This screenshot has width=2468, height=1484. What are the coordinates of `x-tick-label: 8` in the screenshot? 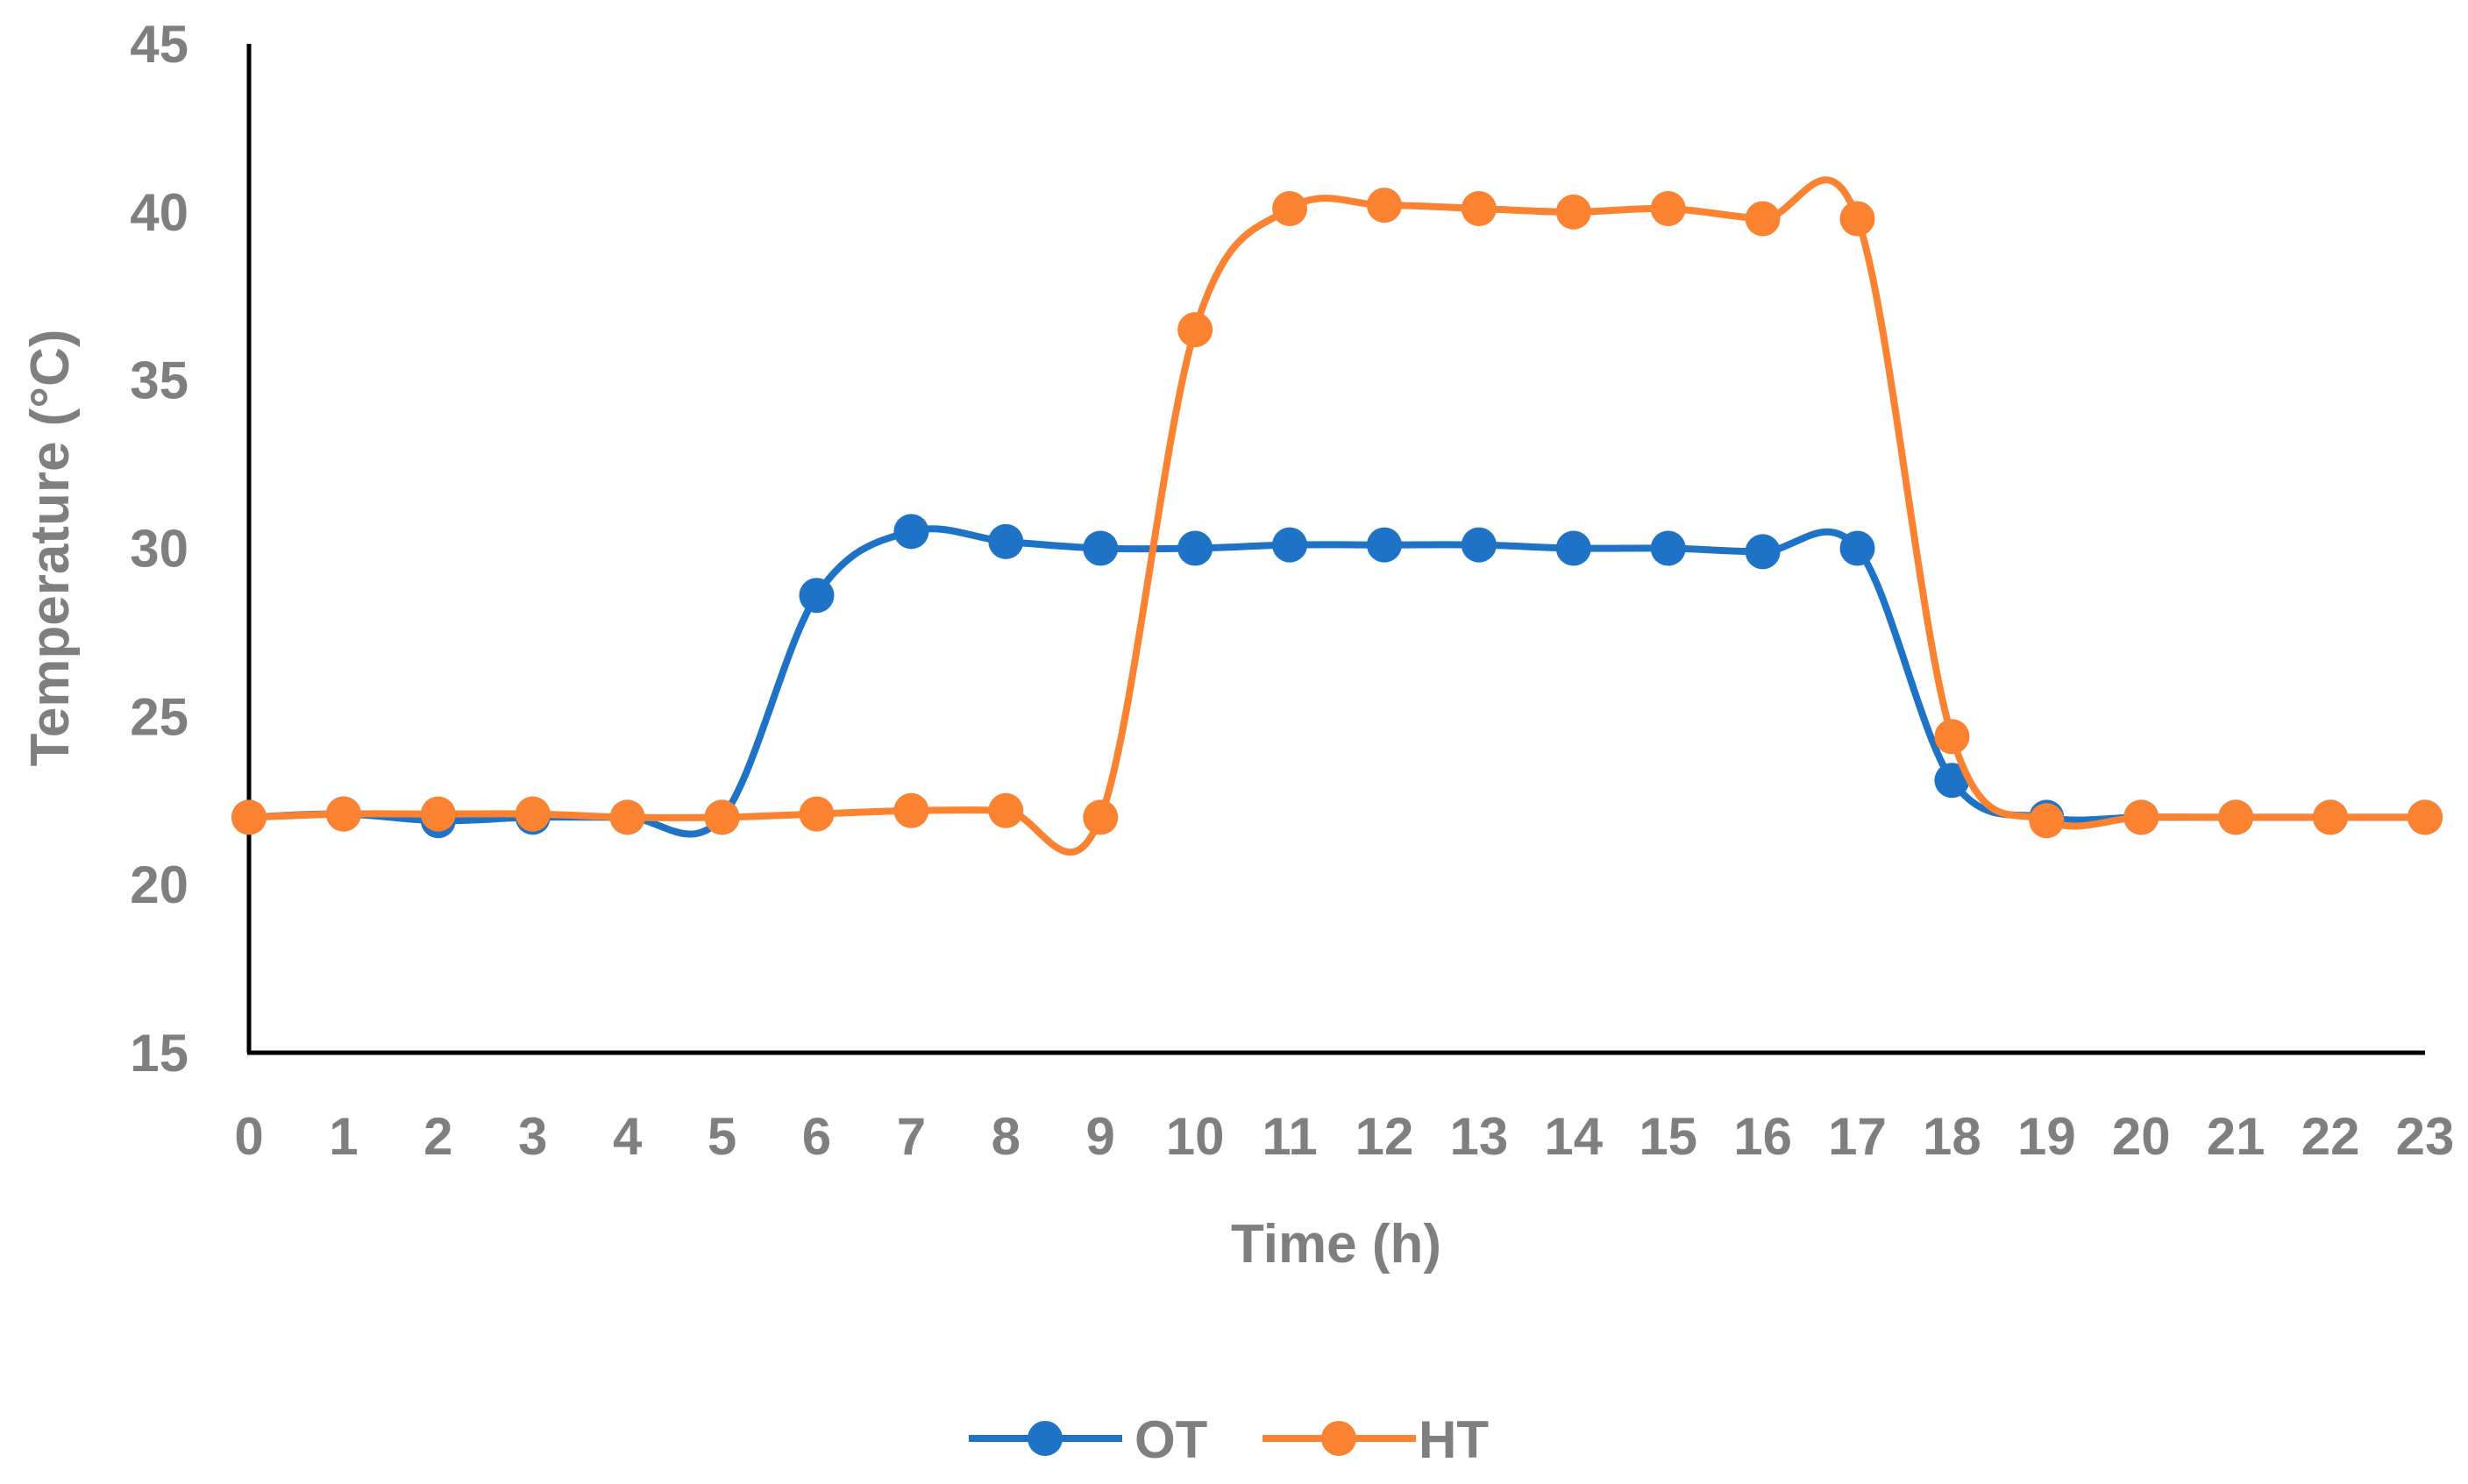 It's located at (1006, 1137).